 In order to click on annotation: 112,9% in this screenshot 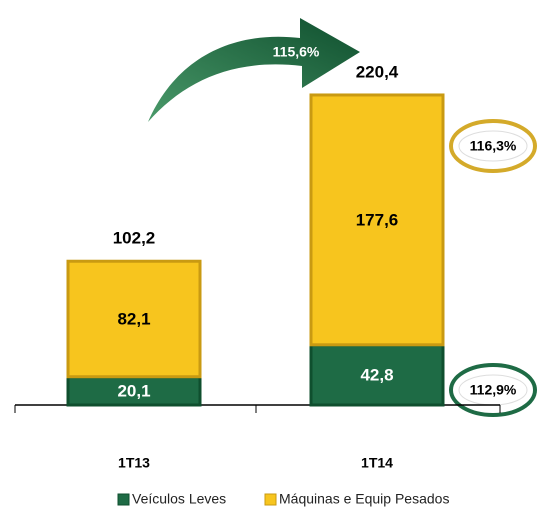, I will do `click(493, 390)`.